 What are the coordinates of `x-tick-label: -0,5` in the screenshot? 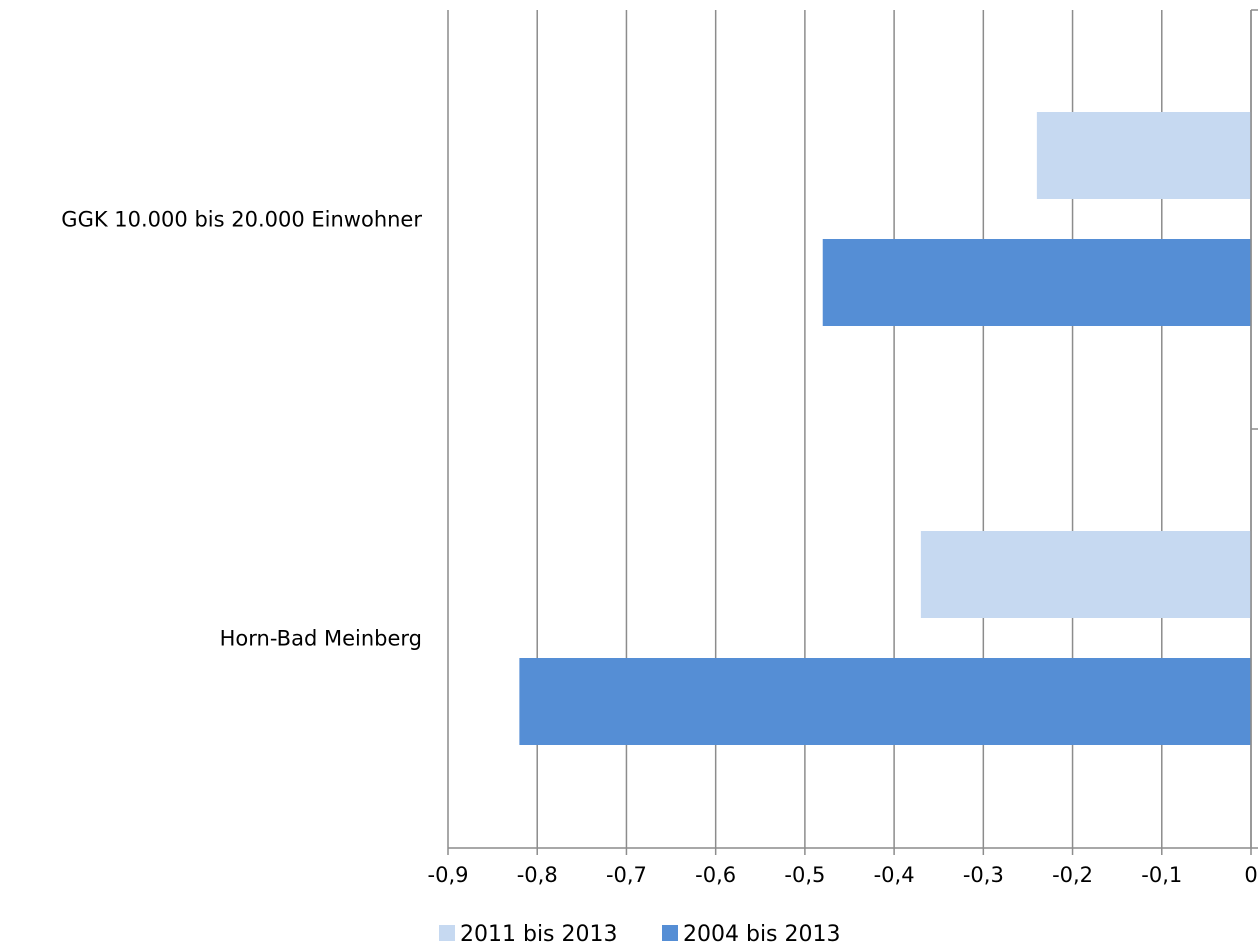 It's located at (804, 875).